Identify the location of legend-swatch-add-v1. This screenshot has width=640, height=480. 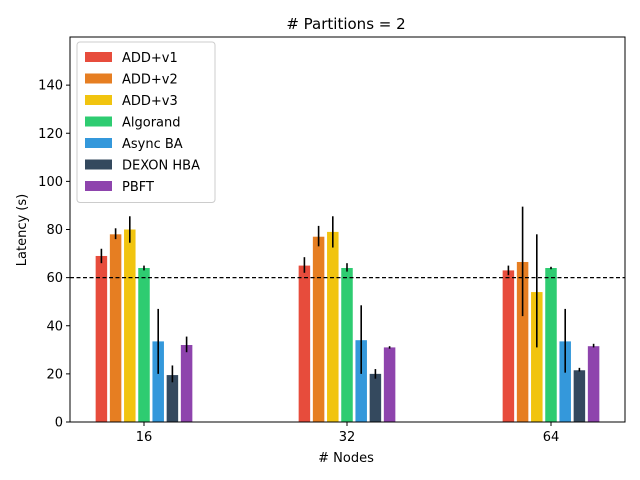
(98, 57).